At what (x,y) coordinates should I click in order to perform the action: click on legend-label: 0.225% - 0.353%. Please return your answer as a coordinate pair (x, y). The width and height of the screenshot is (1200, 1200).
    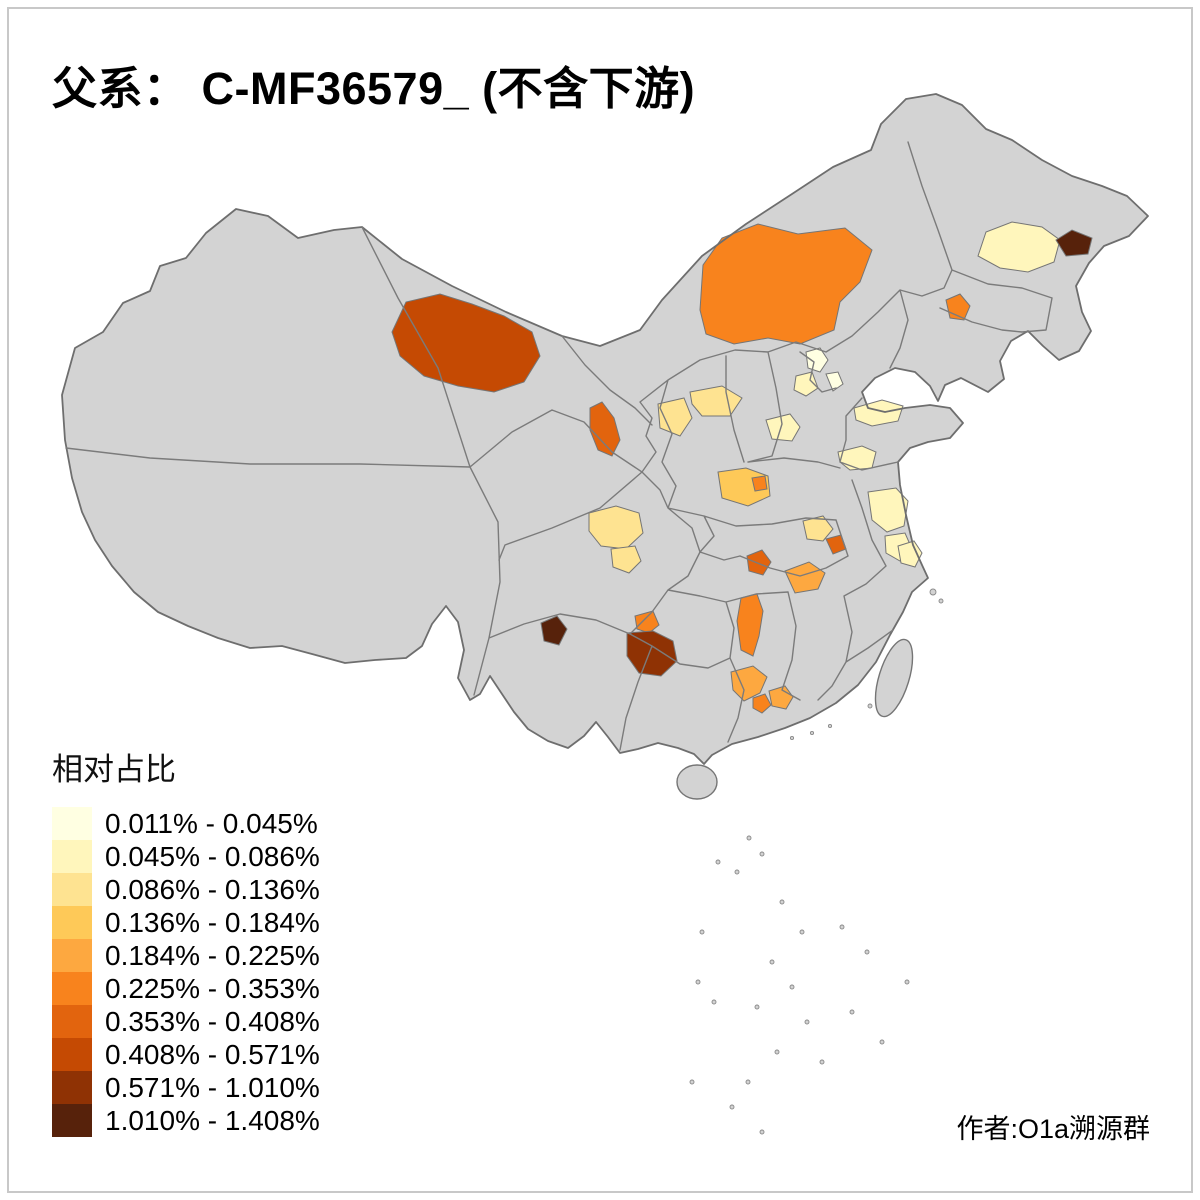
    Looking at the image, I should click on (212, 988).